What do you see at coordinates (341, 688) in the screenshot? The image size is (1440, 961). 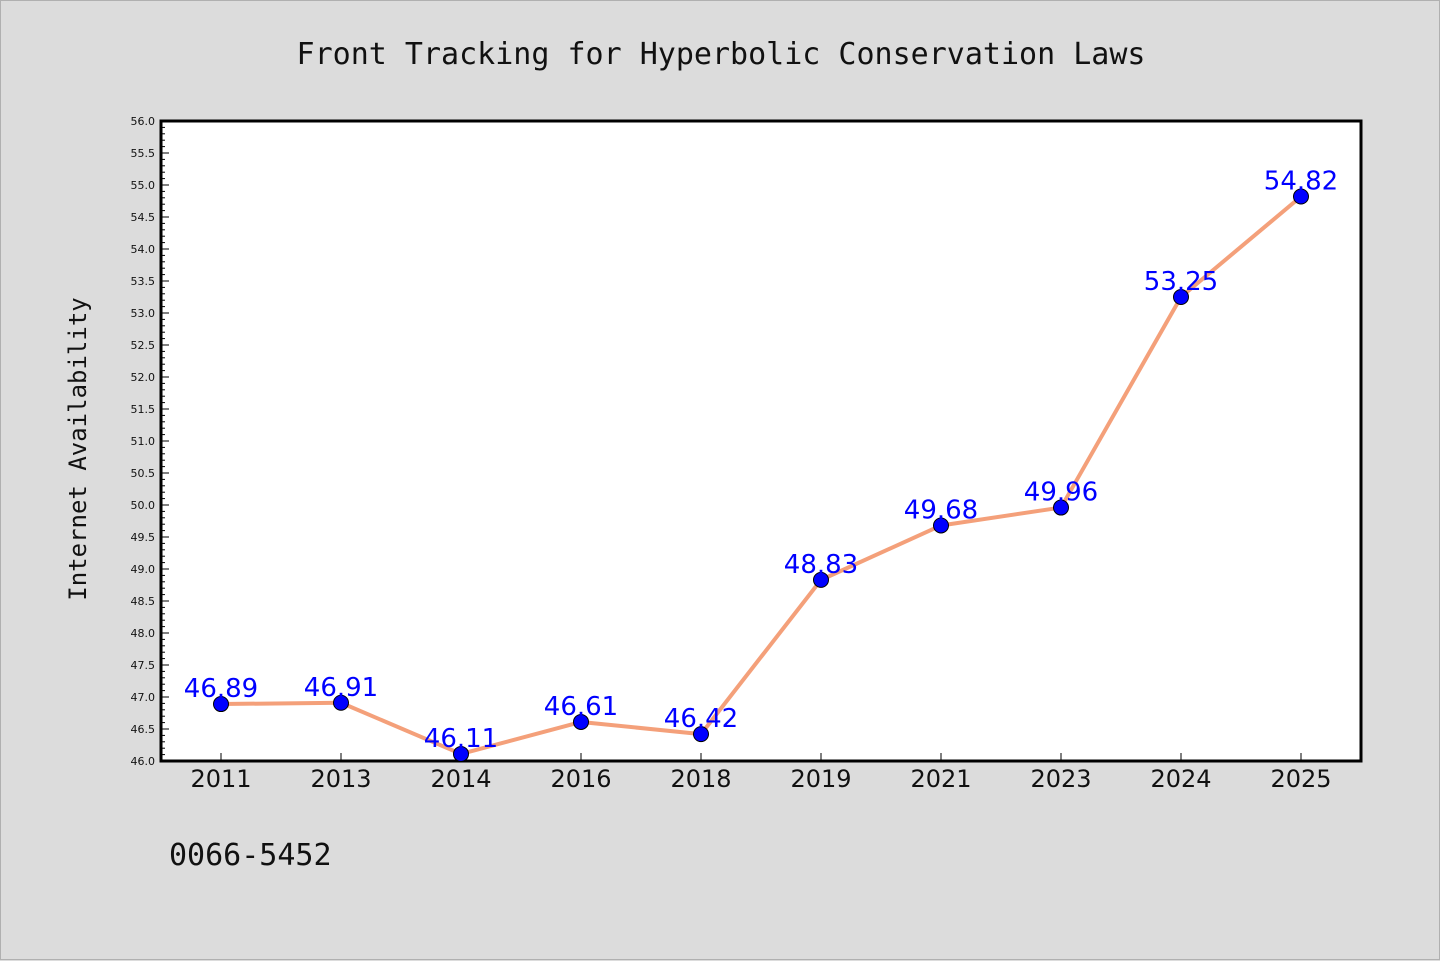 I see `data-label: 46.91` at bounding box center [341, 688].